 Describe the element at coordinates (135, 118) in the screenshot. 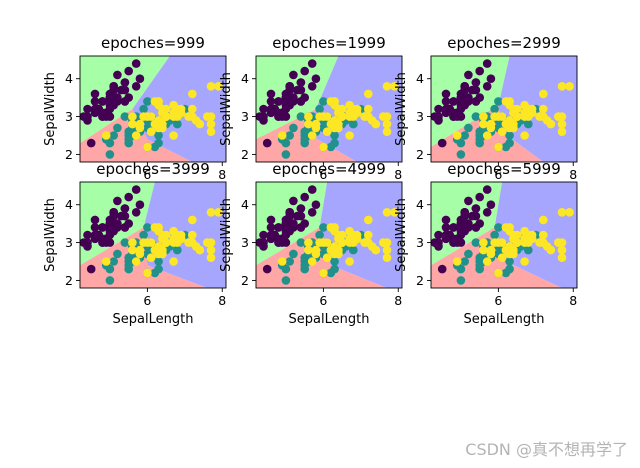

I see `subplot-1: 6 8 2 3 4 SepalWidth` at that location.